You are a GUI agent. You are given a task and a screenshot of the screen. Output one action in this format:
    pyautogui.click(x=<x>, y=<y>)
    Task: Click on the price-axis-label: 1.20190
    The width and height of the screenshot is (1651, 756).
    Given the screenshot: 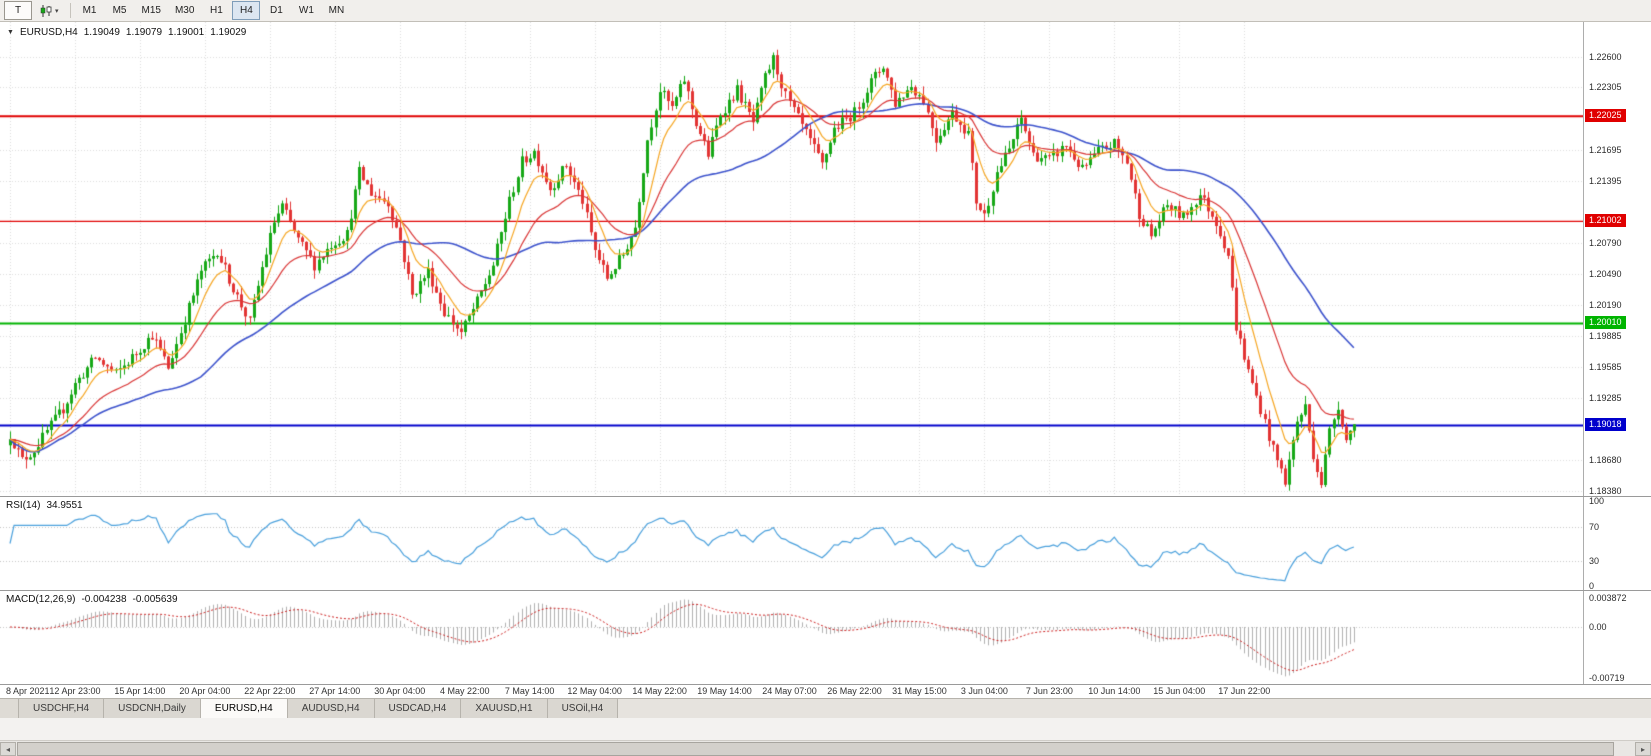 What is the action you would take?
    pyautogui.click(x=1605, y=304)
    